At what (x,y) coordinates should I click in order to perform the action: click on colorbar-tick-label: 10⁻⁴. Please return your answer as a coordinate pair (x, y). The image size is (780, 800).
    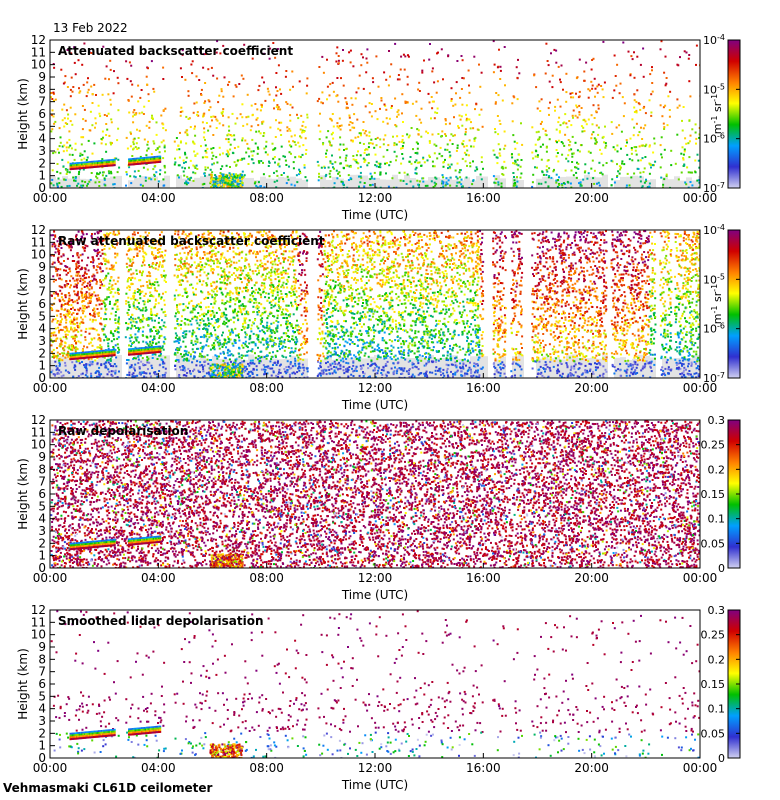
    Looking at the image, I should click on (714, 40).